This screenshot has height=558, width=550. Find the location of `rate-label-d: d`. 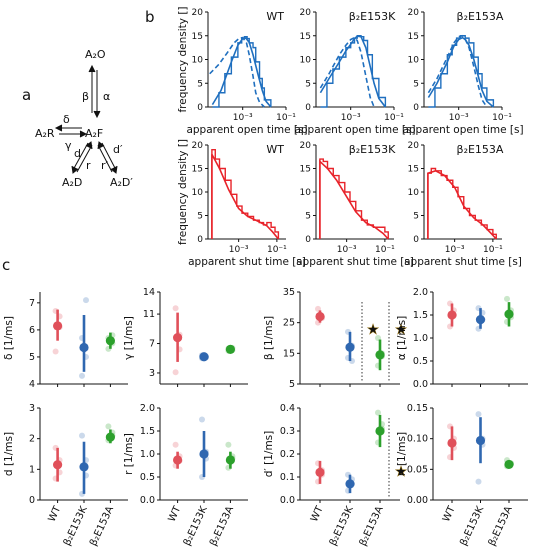

rate-label-d: d is located at coordinates (77, 153).